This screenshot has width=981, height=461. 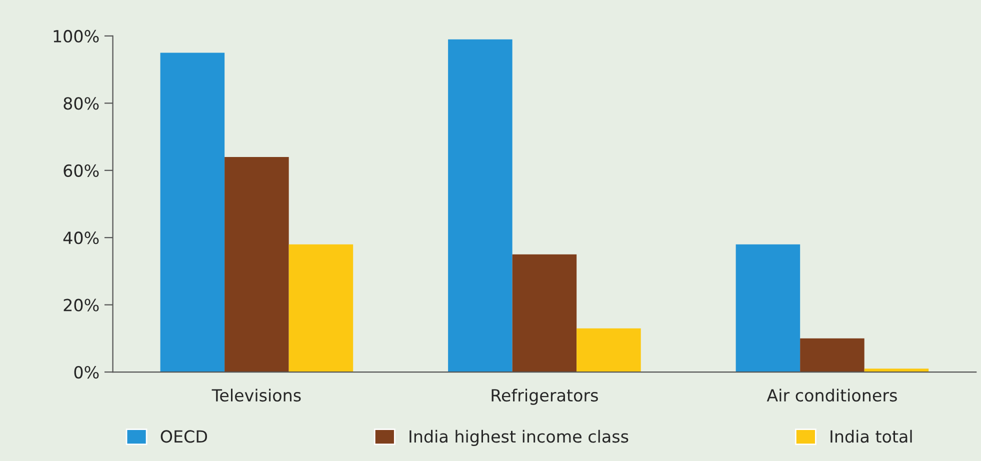 What do you see at coordinates (76, 36) in the screenshot?
I see `y-tick-label: 100%` at bounding box center [76, 36].